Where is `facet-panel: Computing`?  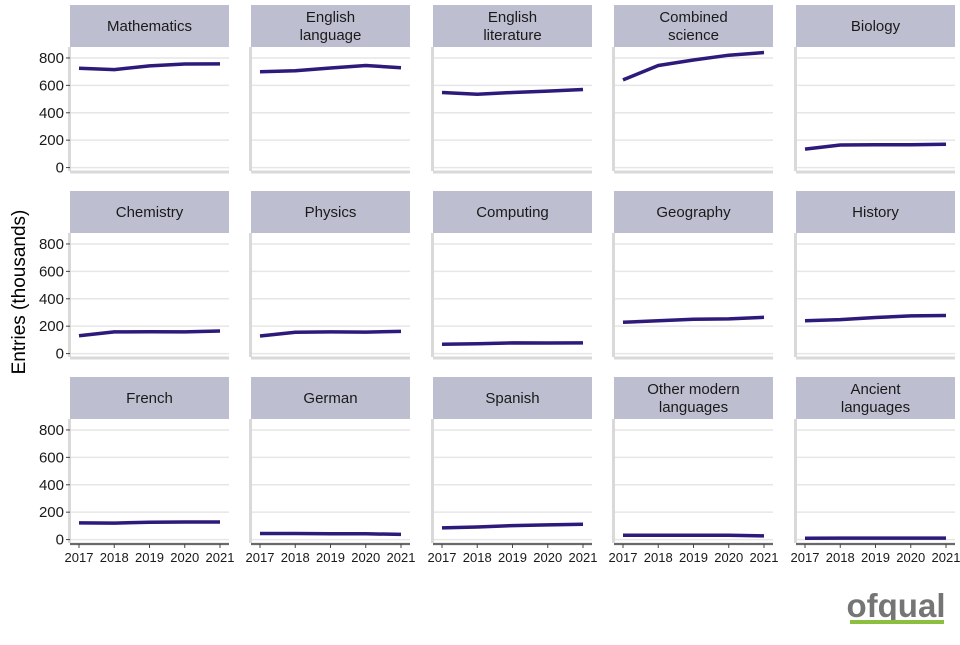 facet-panel: Computing is located at coordinates (513, 274).